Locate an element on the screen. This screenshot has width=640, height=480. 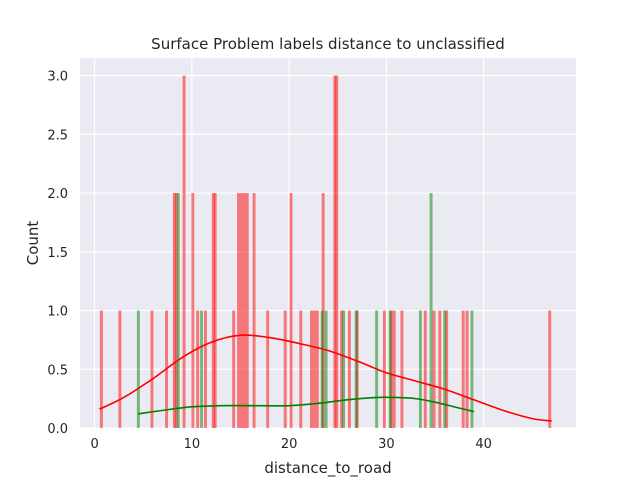
y-tick-label: 2.5 is located at coordinates (57, 135).